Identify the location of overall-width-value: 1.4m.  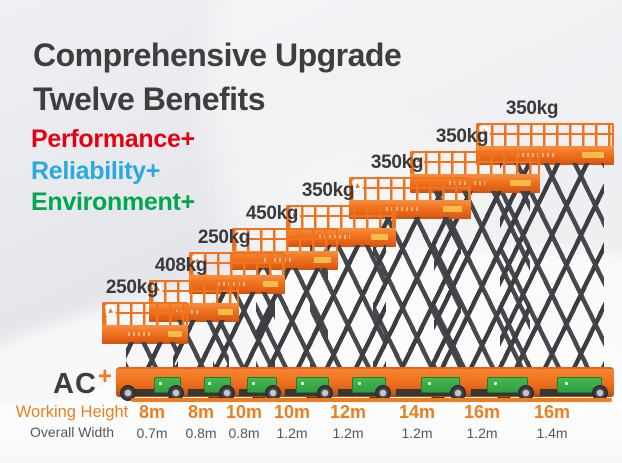
(552, 433).